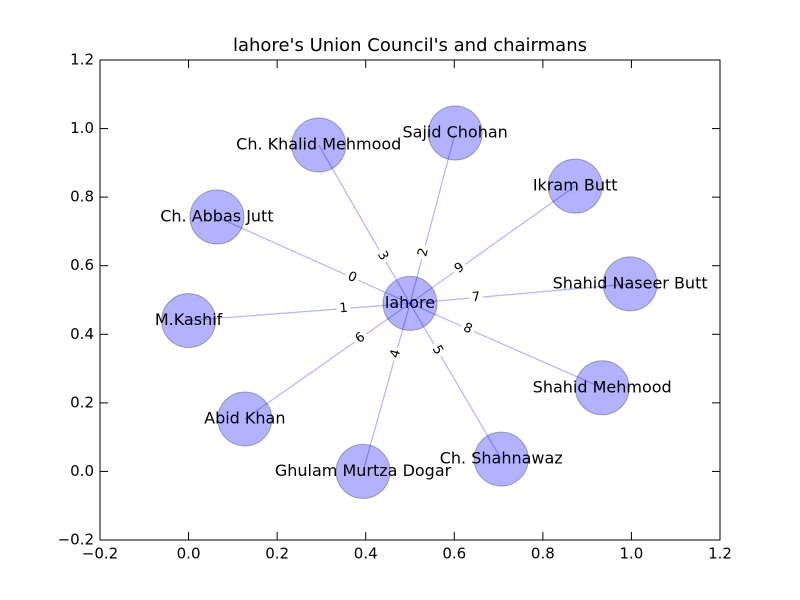 This screenshot has width=800, height=600. Describe the element at coordinates (454, 554) in the screenshot. I see `x-tick-label: 0.6` at that location.